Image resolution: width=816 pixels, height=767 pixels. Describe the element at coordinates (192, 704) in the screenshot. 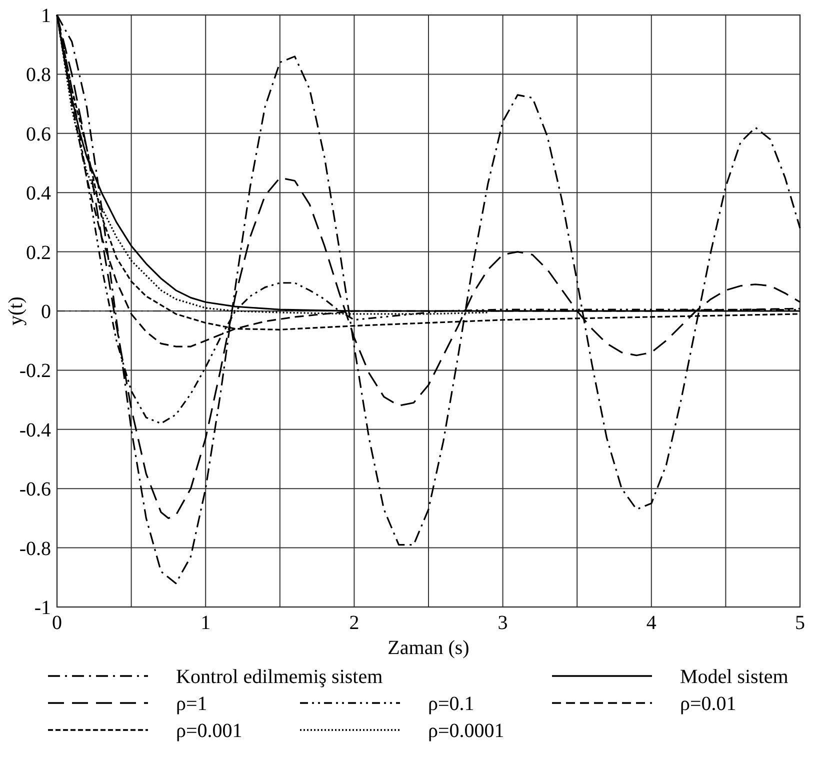

I see `legend-label: ρ=1` at that location.